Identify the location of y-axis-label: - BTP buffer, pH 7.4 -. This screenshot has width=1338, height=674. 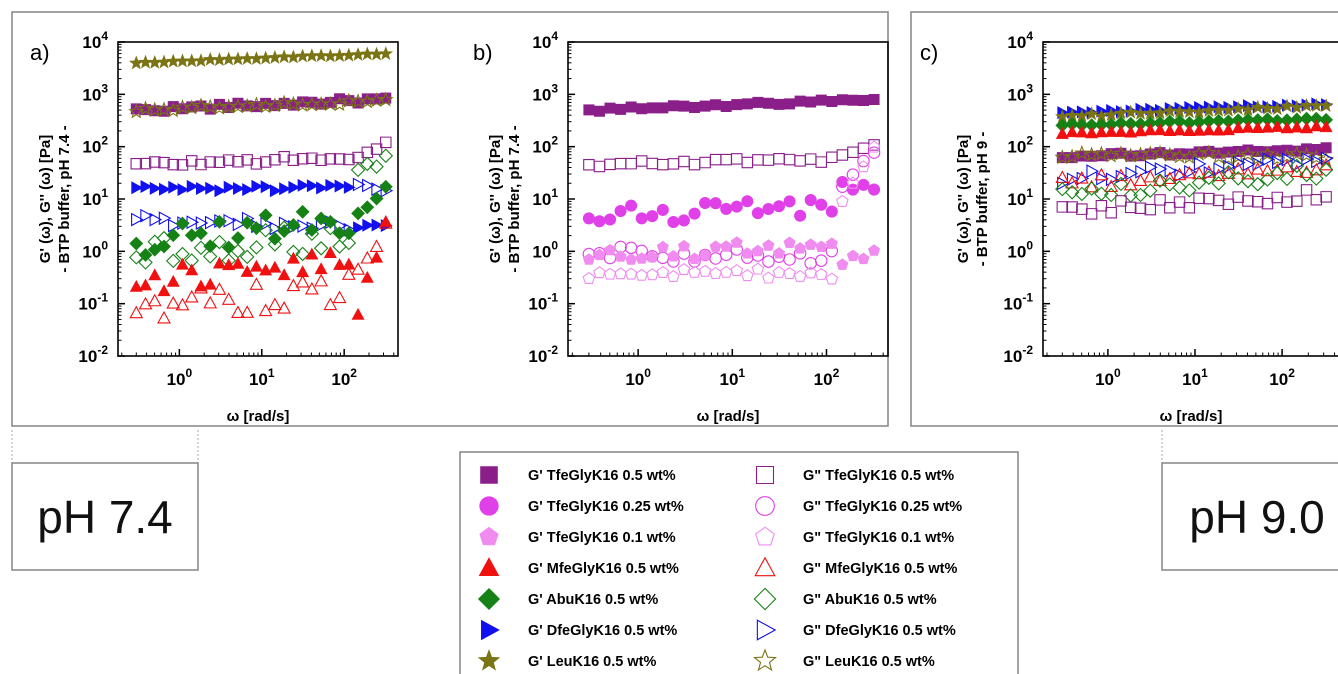
(514, 198).